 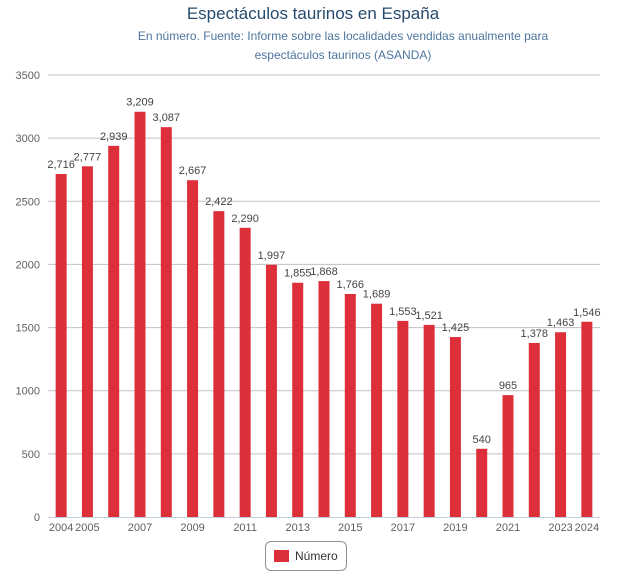 I want to click on x-tick-label: 2024, so click(x=587, y=528).